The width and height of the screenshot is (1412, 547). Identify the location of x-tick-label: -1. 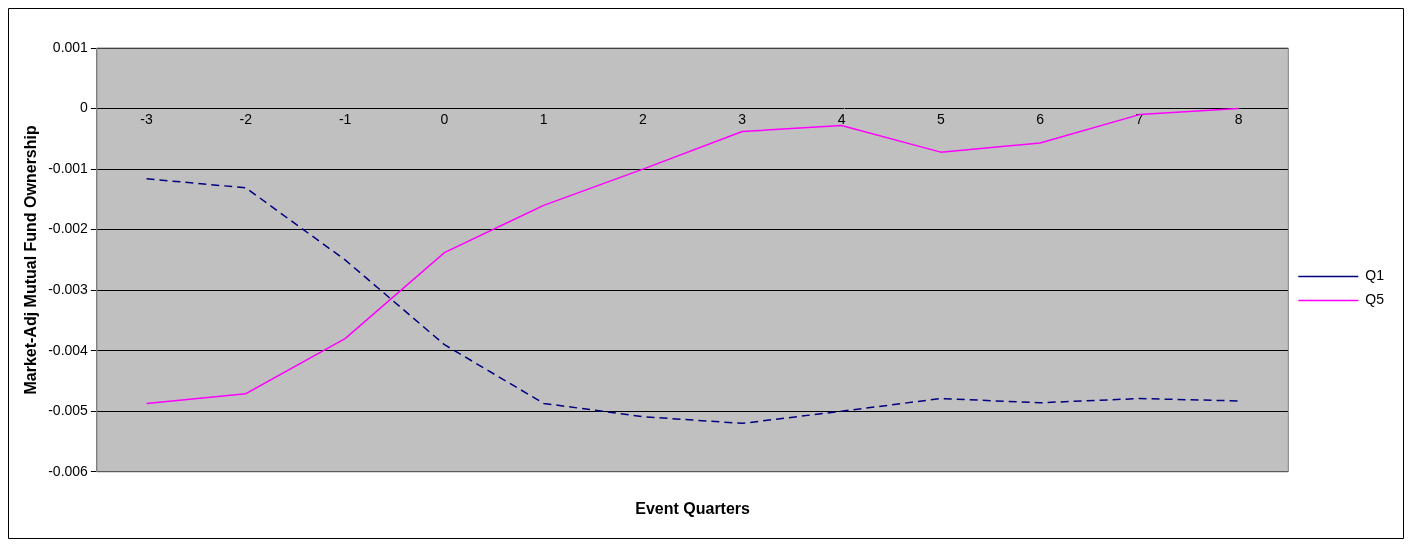
(345, 119).